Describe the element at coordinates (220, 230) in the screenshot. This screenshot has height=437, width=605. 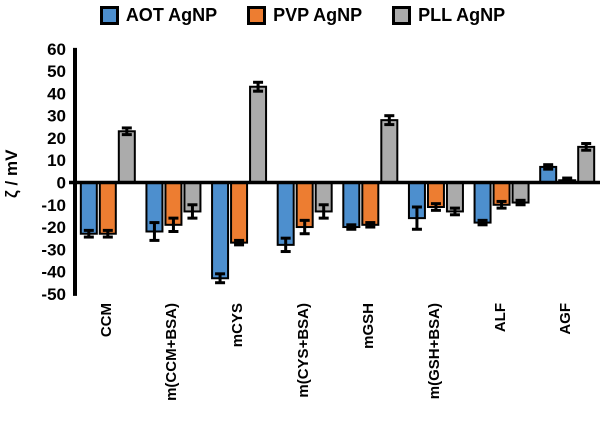
I see `bar-aot-mCYS` at that location.